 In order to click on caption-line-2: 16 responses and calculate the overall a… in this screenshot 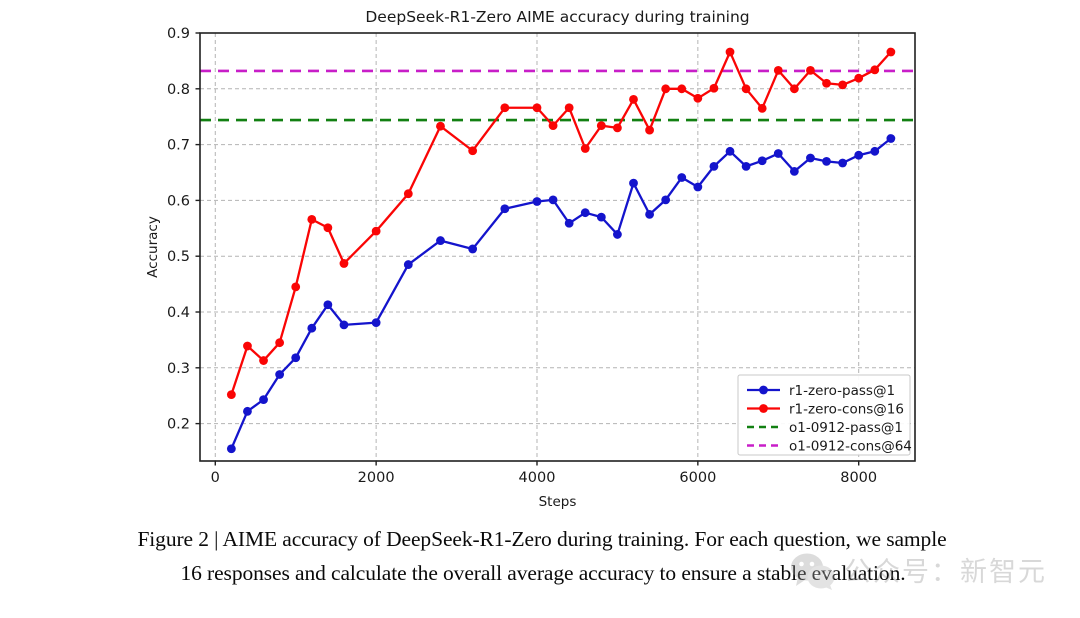, I will do `click(543, 573)`.